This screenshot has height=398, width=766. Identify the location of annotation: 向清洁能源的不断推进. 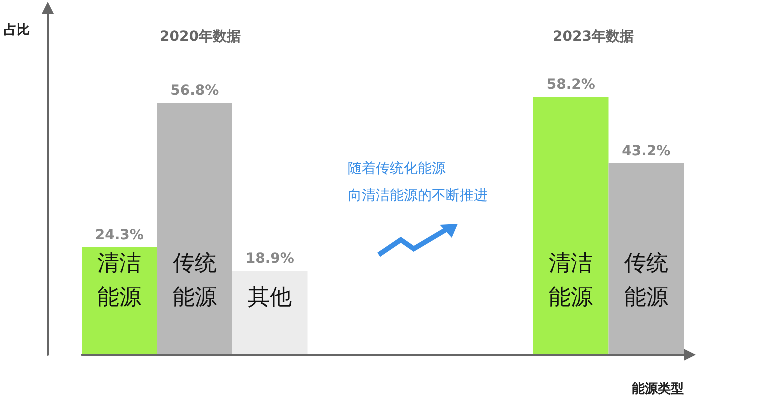
(418, 196).